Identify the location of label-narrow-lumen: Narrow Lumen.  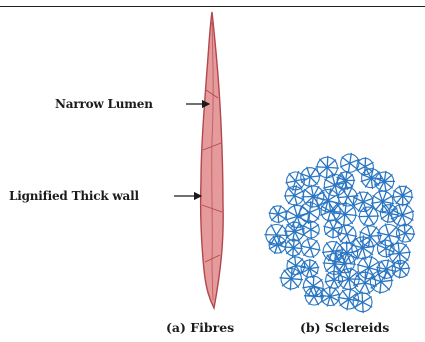
(104, 104).